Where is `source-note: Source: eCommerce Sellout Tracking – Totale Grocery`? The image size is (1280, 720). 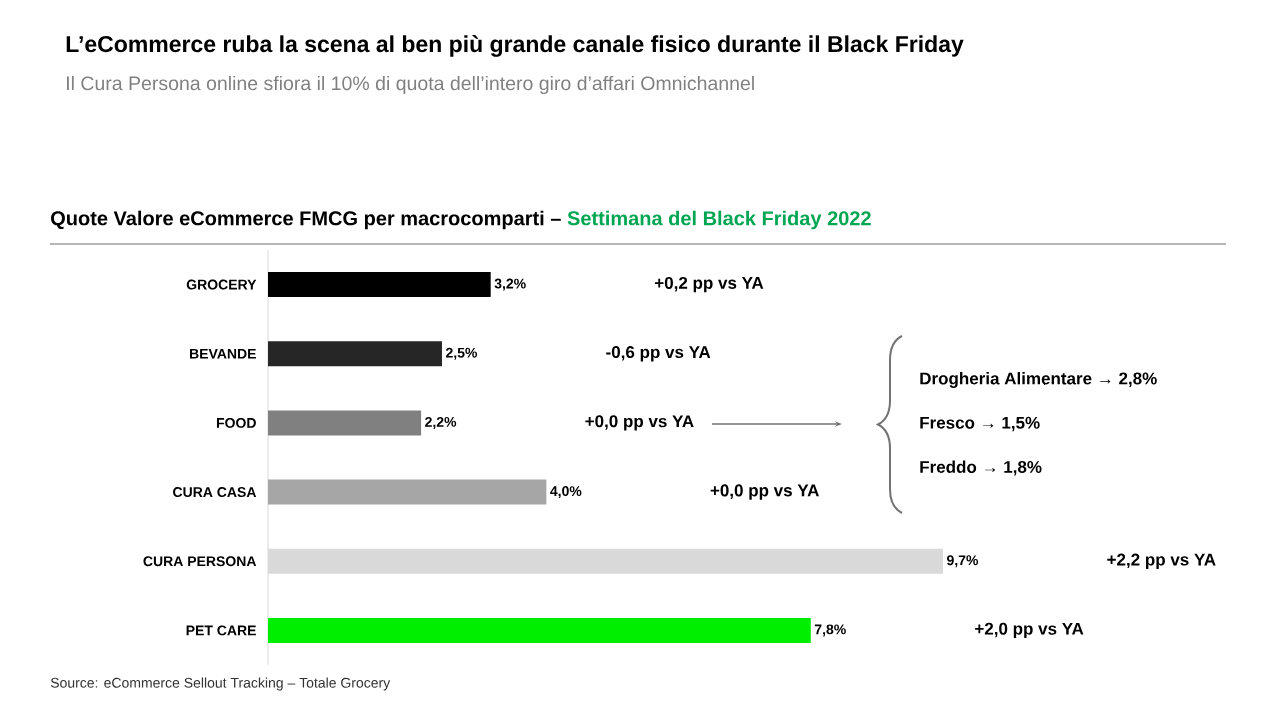
source-note: Source: eCommerce Sellout Tracking – Totale Grocery is located at coordinates (220, 684).